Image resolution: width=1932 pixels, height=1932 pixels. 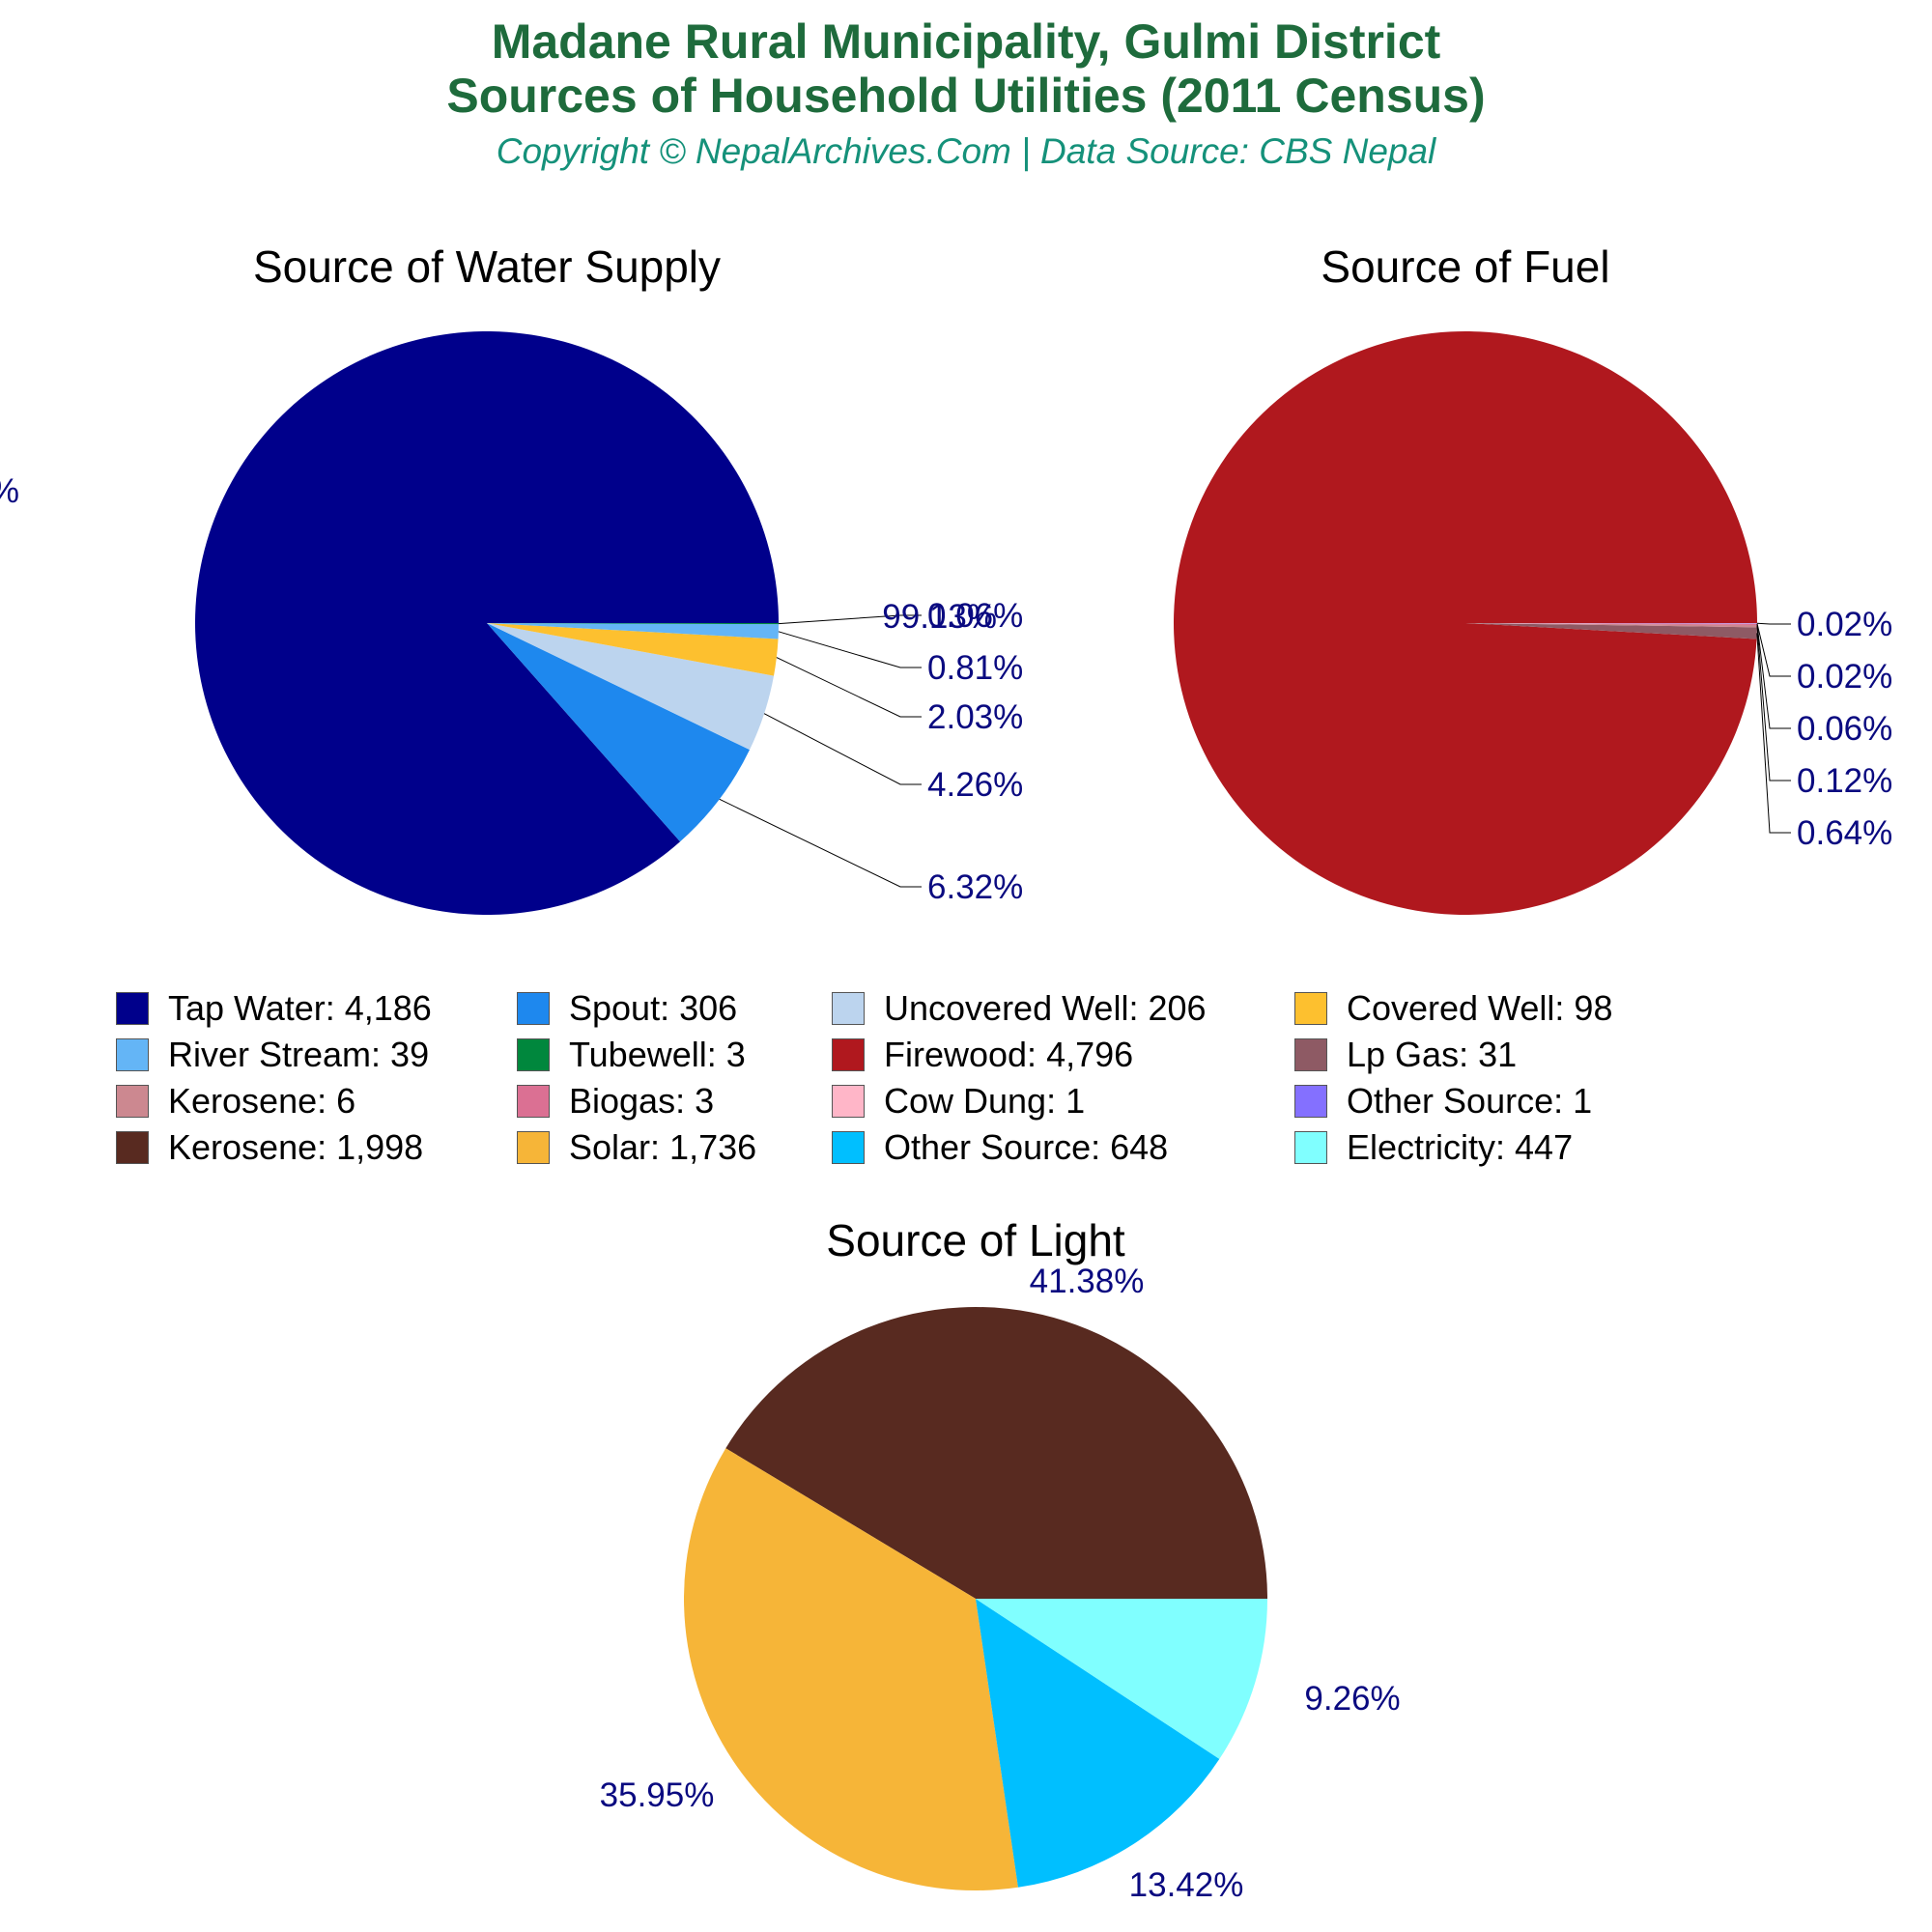 What do you see at coordinates (262, 1101) in the screenshot?
I see `legend-label: Kerosene: 6` at bounding box center [262, 1101].